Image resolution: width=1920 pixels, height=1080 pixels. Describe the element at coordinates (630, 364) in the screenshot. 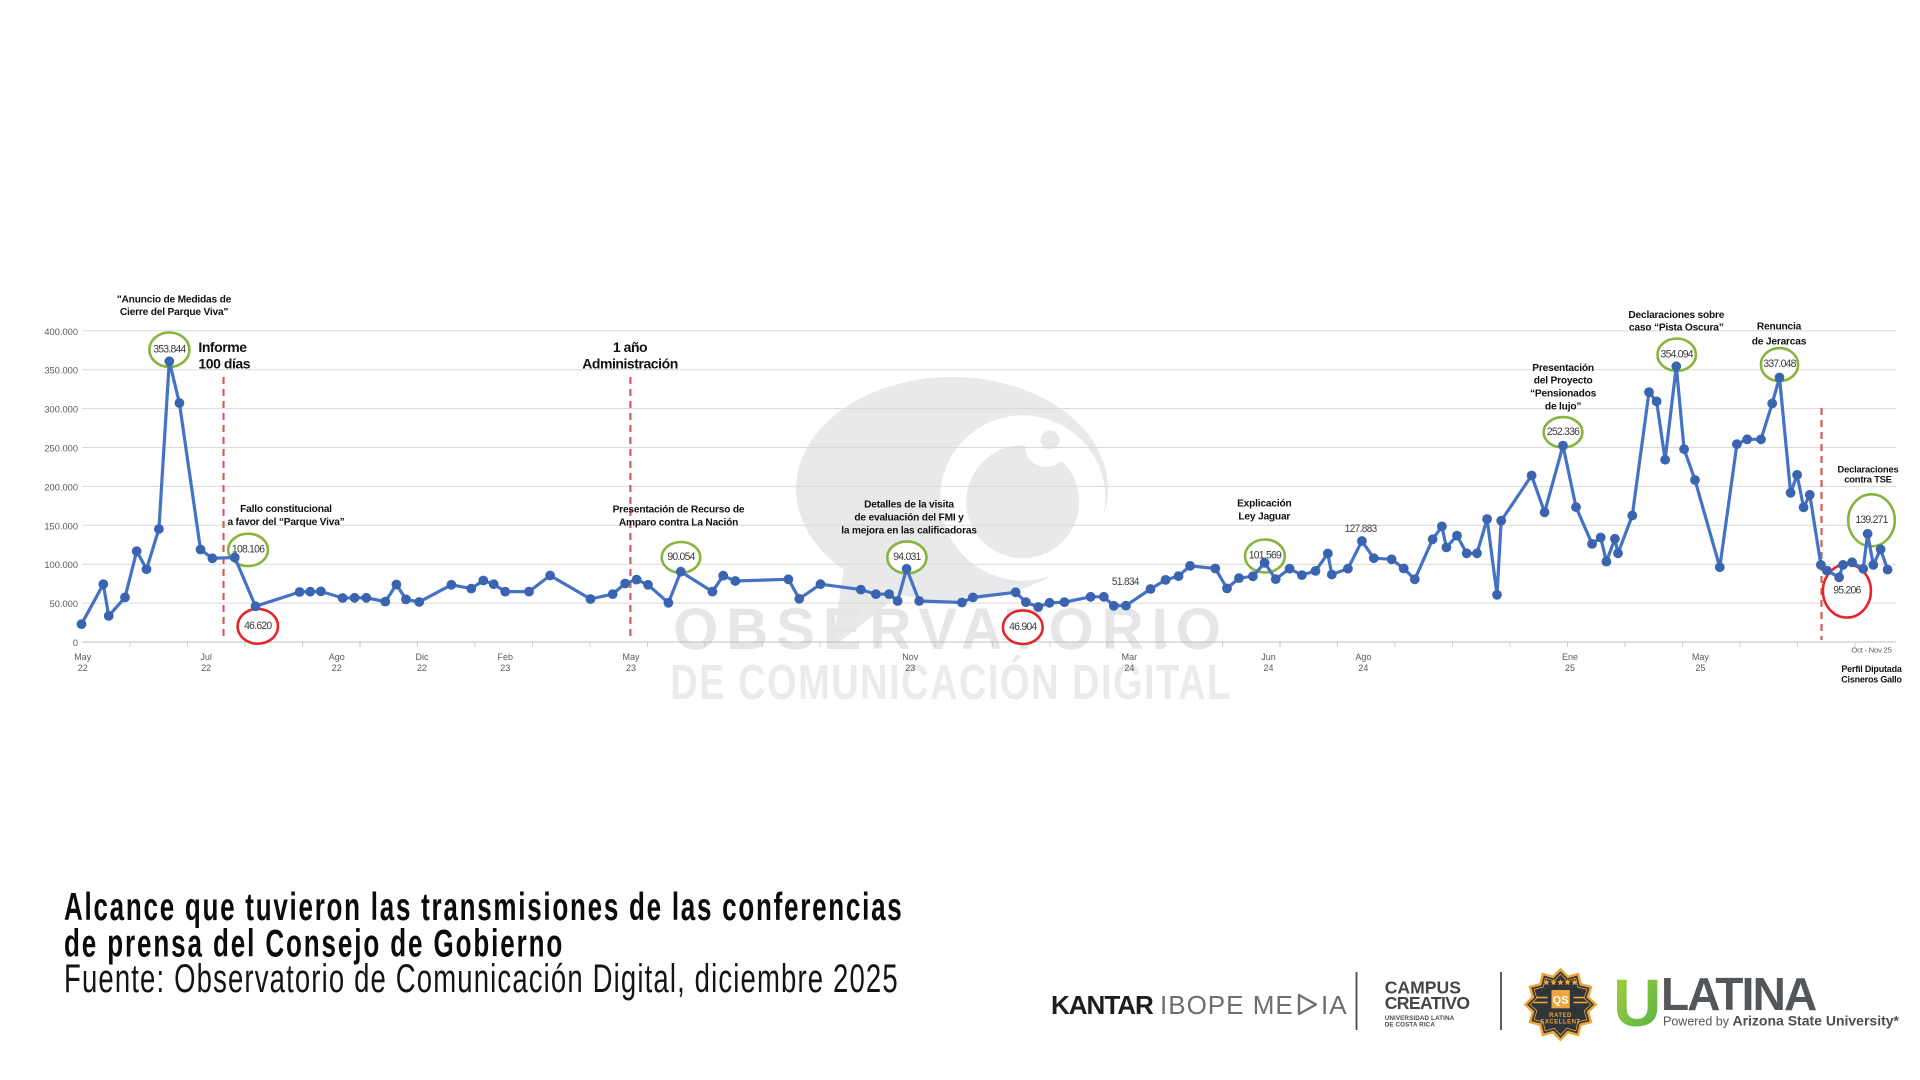

I see `svg-text: Administración` at that location.